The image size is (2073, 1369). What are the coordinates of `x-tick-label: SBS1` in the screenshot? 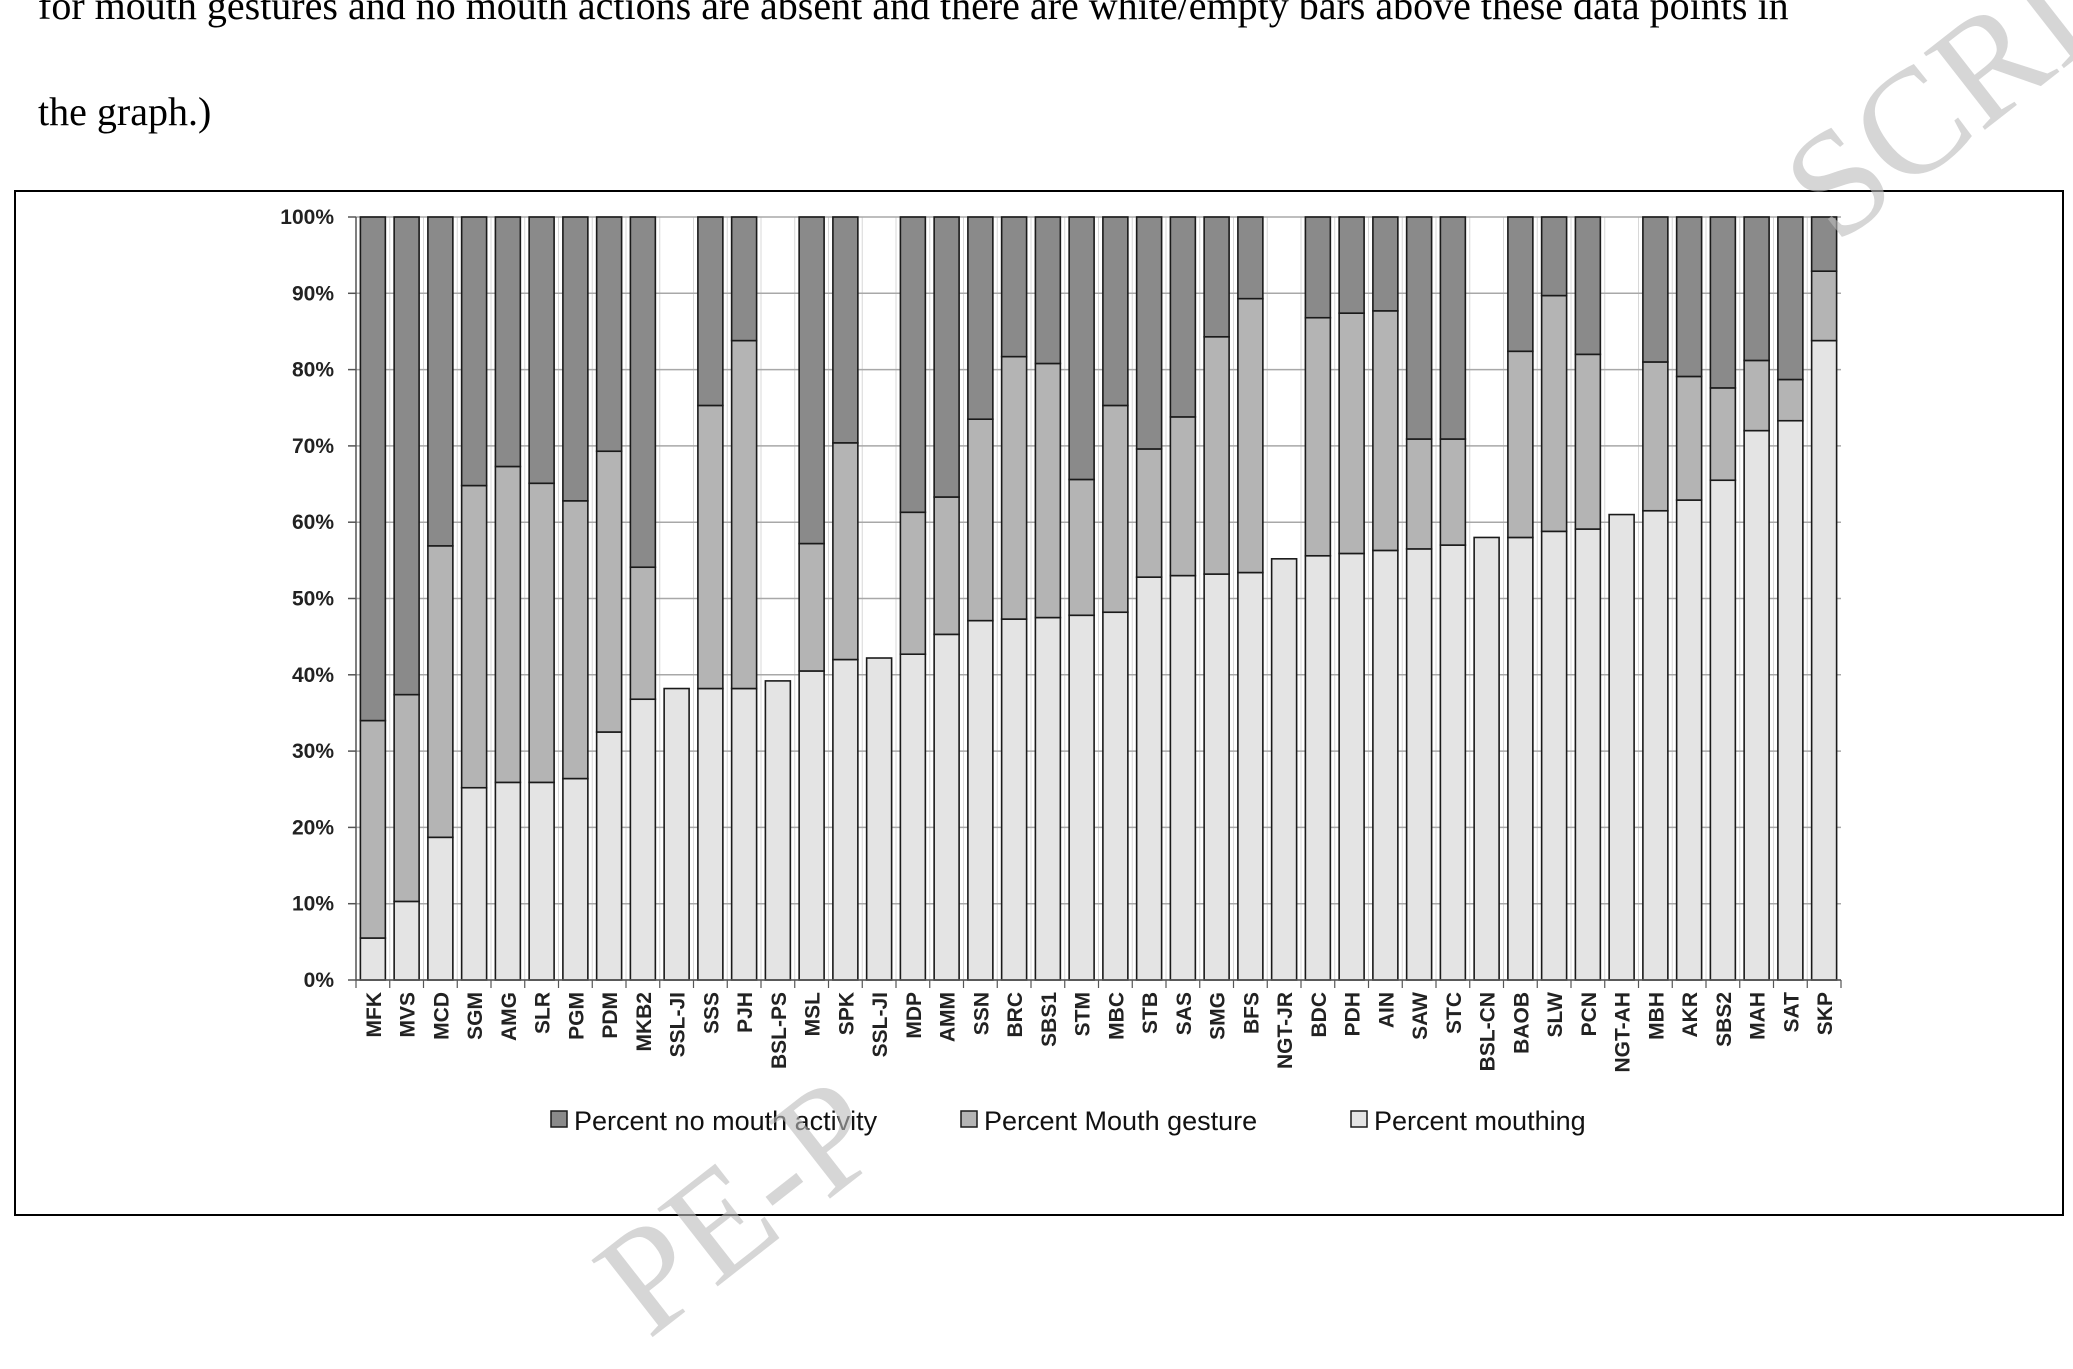 It's located at (1049, 1019).